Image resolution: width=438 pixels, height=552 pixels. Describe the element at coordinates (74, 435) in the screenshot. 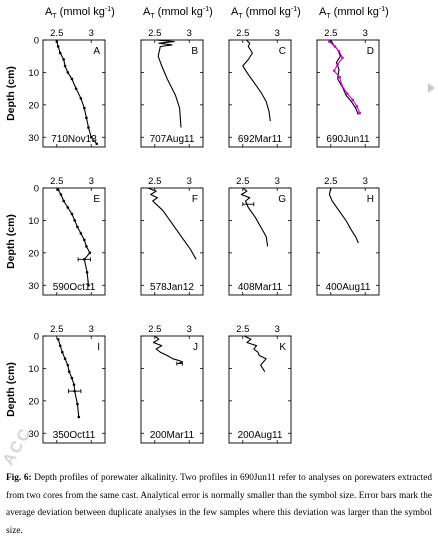

I see `station-label: 350Oct11` at that location.